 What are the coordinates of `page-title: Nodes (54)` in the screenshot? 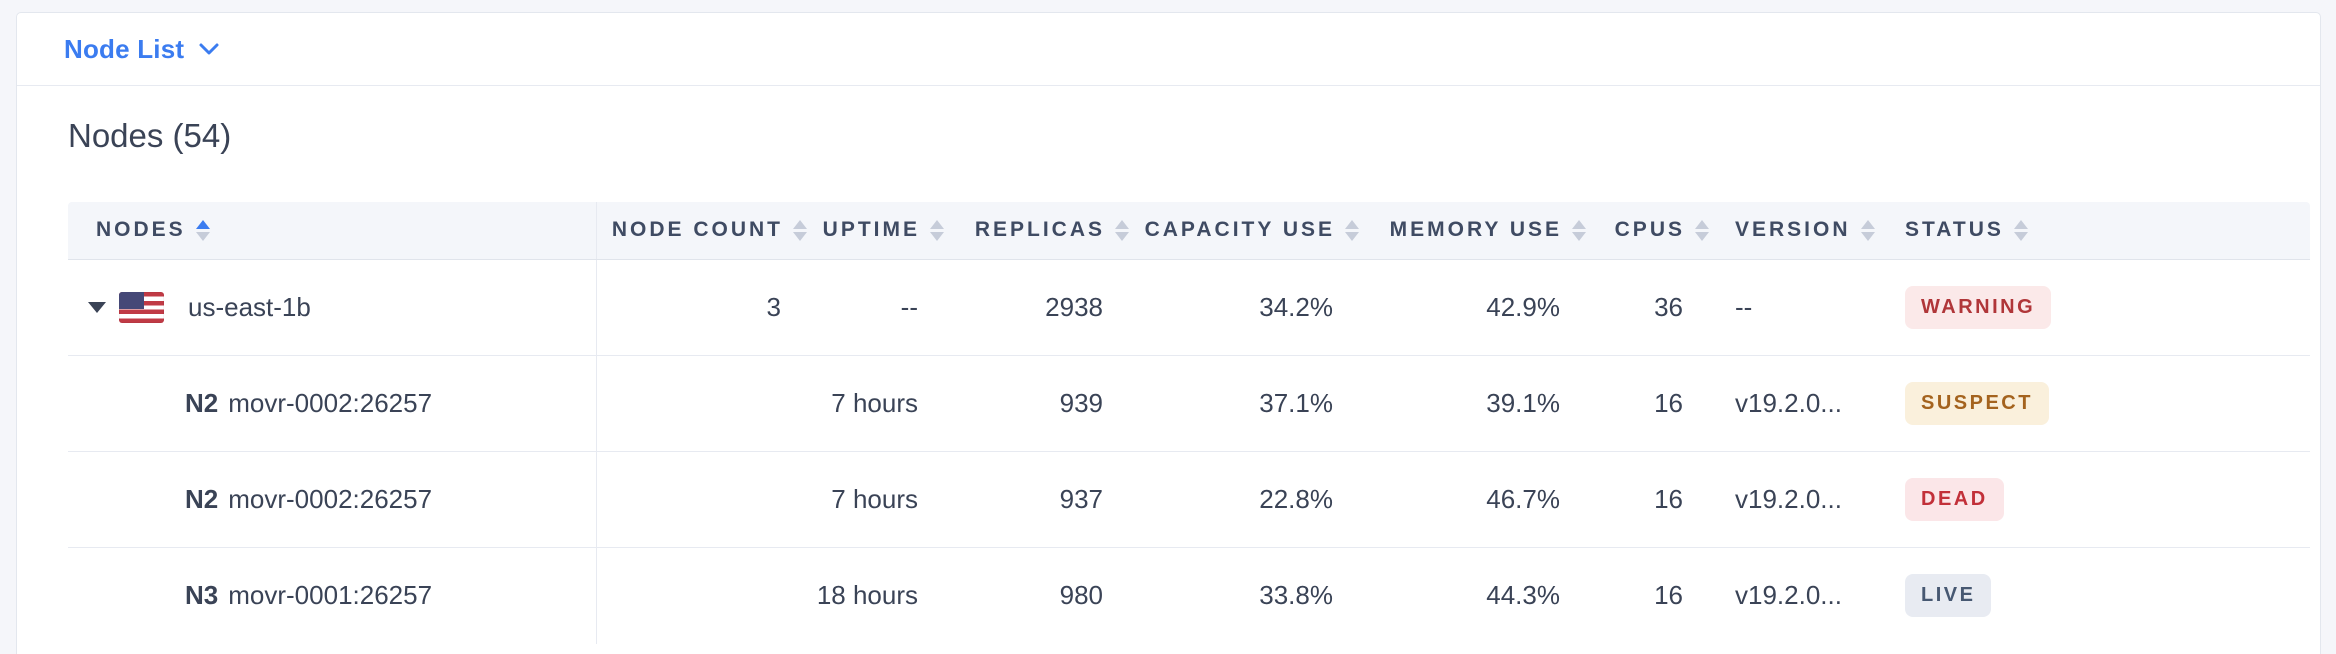 It's located at (150, 135).